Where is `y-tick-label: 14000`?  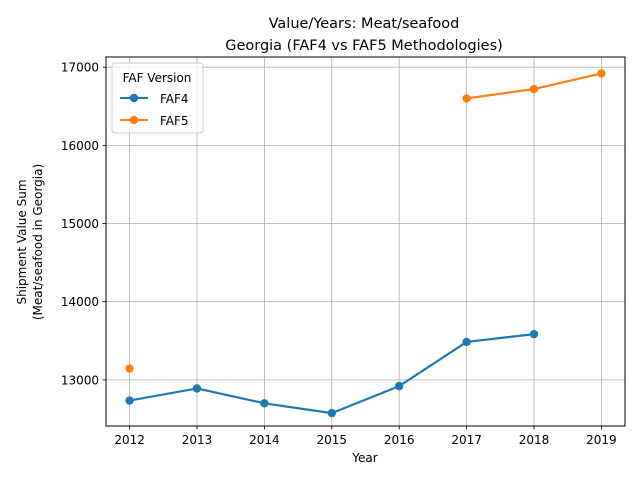
y-tick-label: 14000 is located at coordinates (80, 302).